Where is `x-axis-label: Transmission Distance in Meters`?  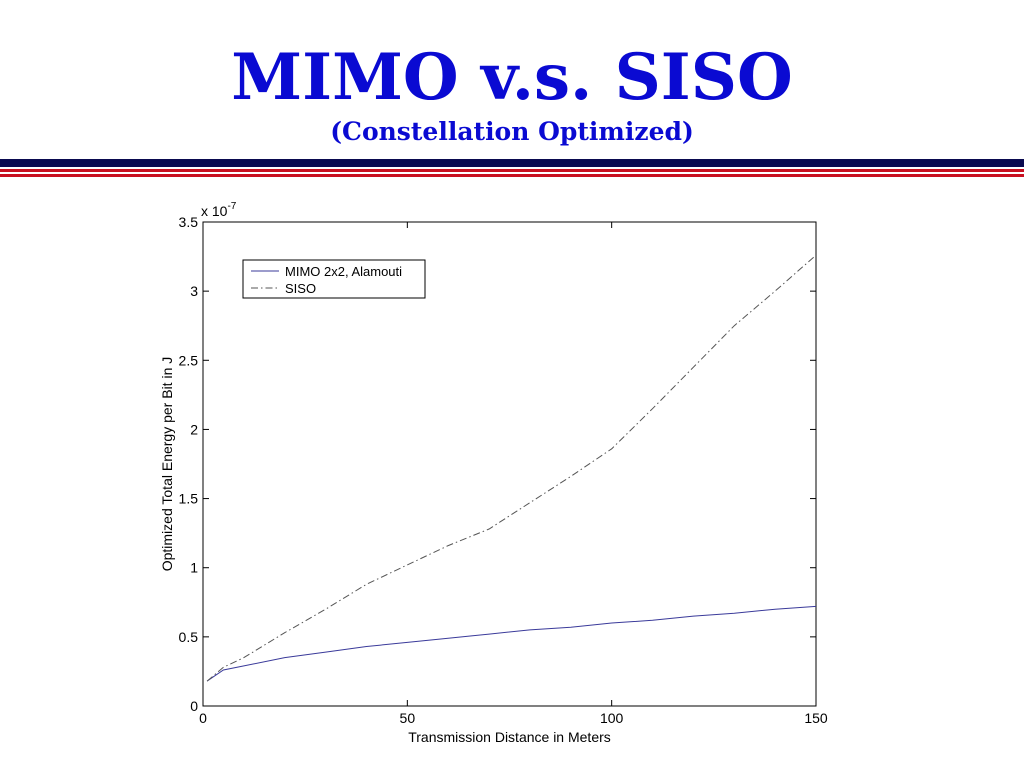
x-axis-label: Transmission Distance in Meters is located at coordinates (509, 737).